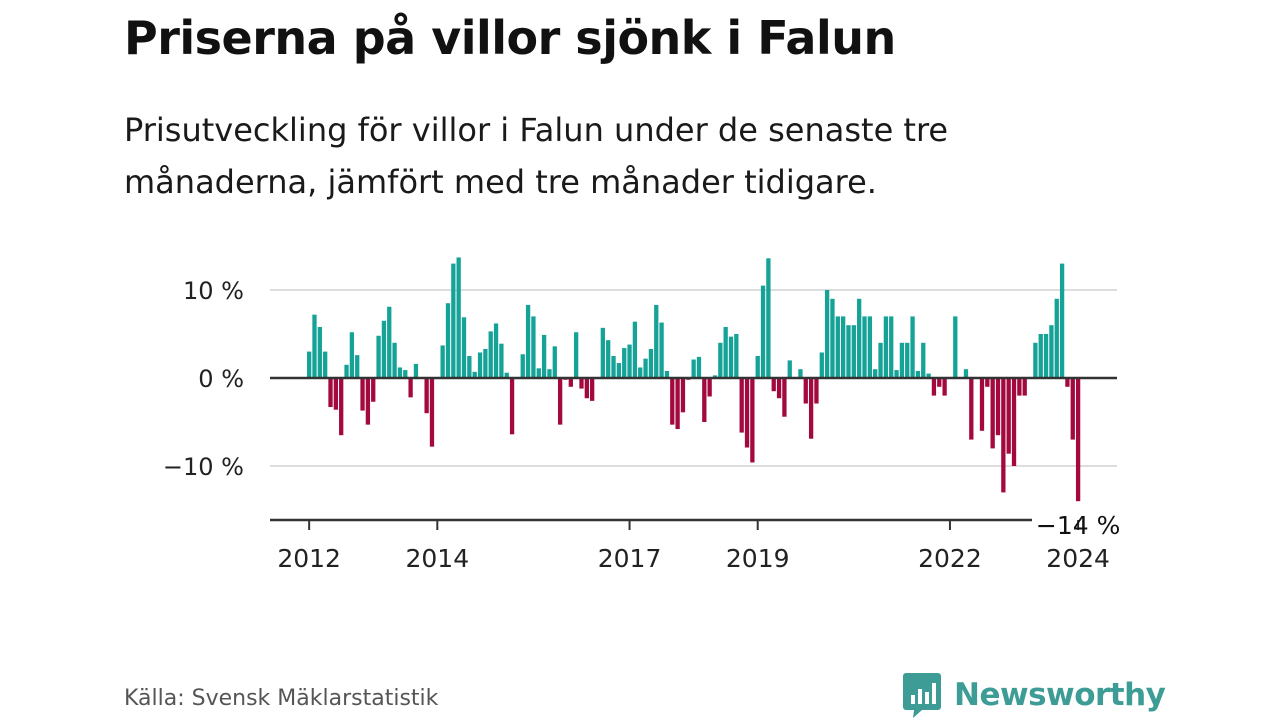  Describe the element at coordinates (281, 698) in the screenshot. I see `source-note: Källa: Svensk Mäklarstatistik` at that location.